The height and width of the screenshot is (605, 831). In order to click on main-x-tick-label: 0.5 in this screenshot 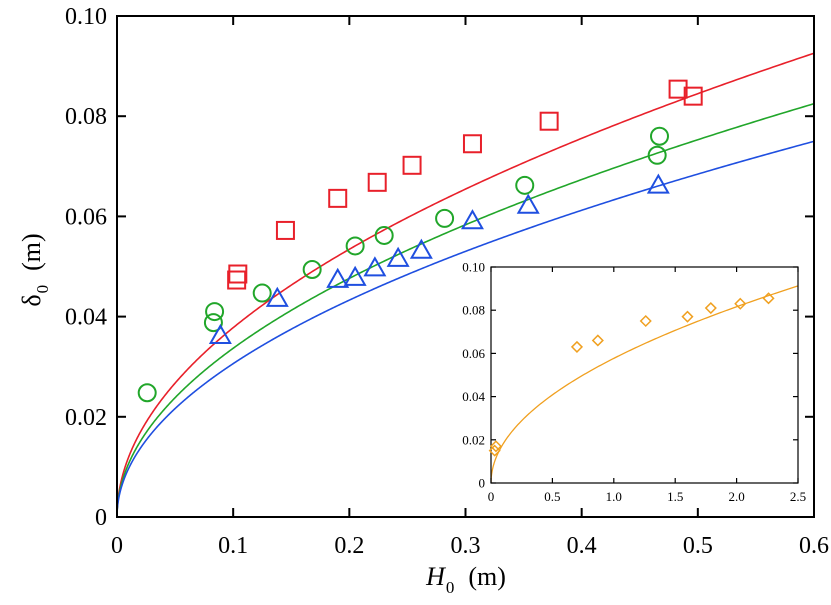, I will do `click(698, 546)`.